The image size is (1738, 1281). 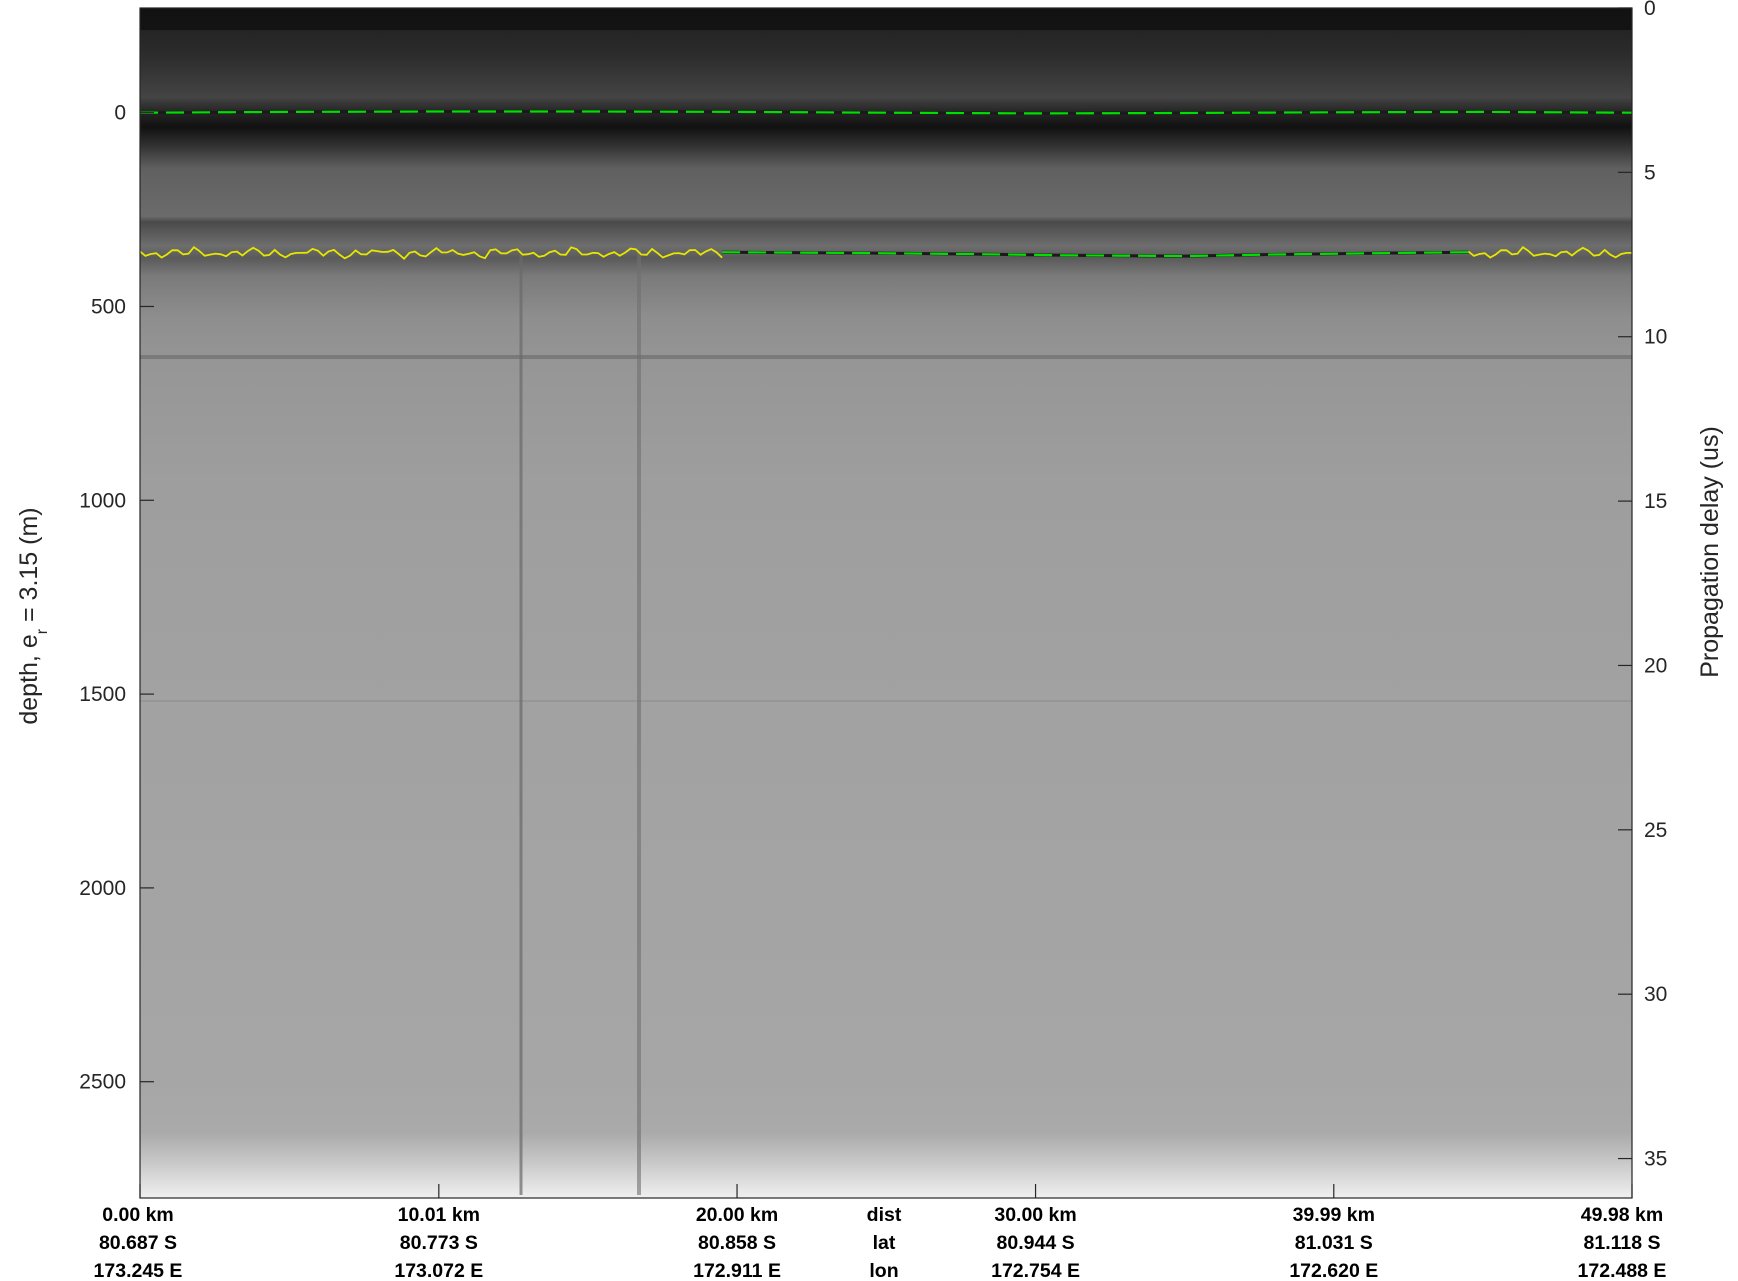 What do you see at coordinates (886, 19) in the screenshot?
I see `top-dark-band` at bounding box center [886, 19].